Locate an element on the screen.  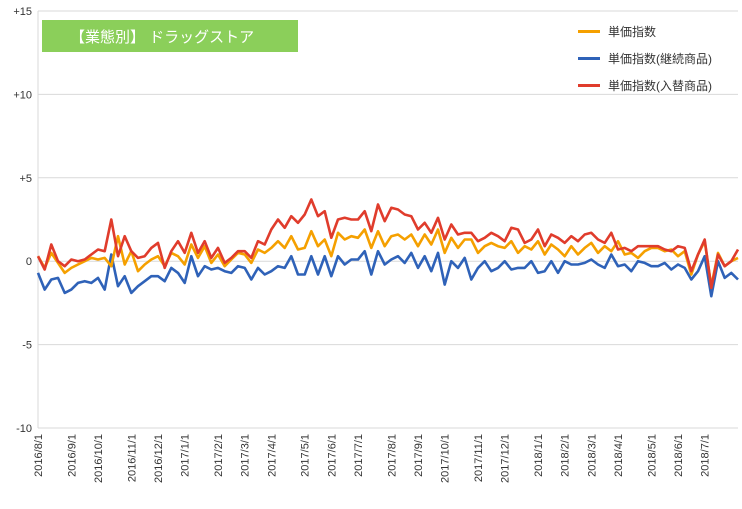
x-tick-label: 2017/1/1 is located at coordinates (186, 455).